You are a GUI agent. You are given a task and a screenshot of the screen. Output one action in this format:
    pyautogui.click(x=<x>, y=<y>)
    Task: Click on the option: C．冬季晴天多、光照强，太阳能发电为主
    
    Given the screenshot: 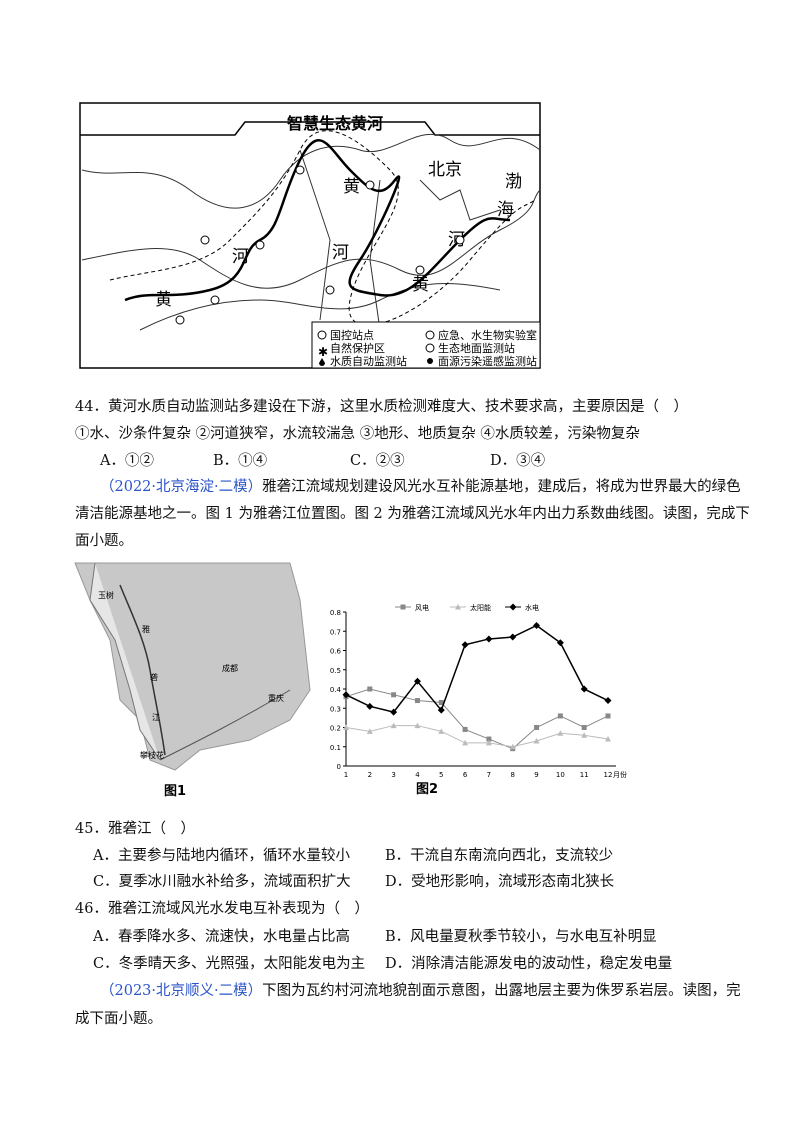 What is the action you would take?
    pyautogui.click(x=229, y=964)
    